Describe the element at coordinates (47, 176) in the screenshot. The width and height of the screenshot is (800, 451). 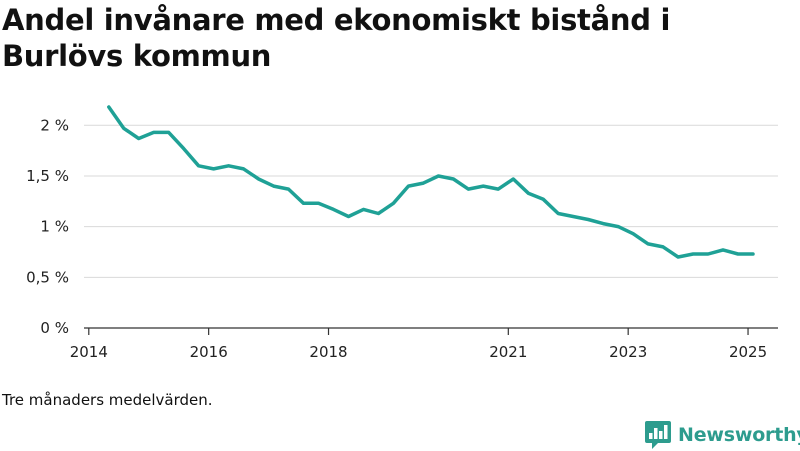
I see `y-tick-label: 1,5 %` at that location.